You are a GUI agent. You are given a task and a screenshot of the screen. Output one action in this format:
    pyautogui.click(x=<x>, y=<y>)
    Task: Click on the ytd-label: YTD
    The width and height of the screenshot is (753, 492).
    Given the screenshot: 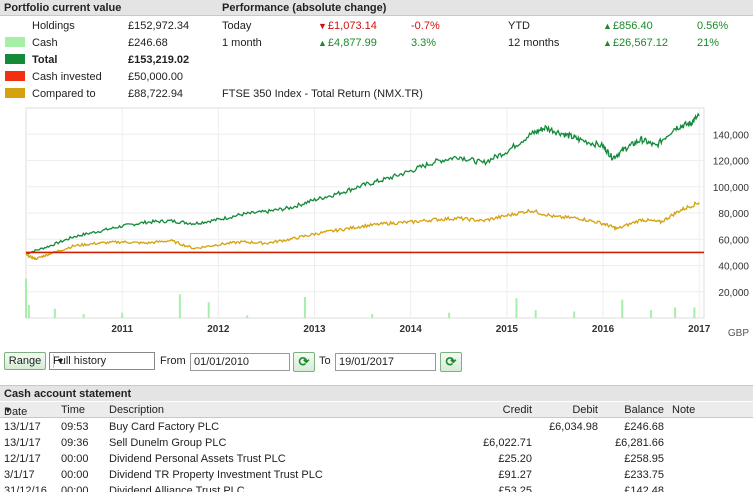 What is the action you would take?
    pyautogui.click(x=519, y=26)
    